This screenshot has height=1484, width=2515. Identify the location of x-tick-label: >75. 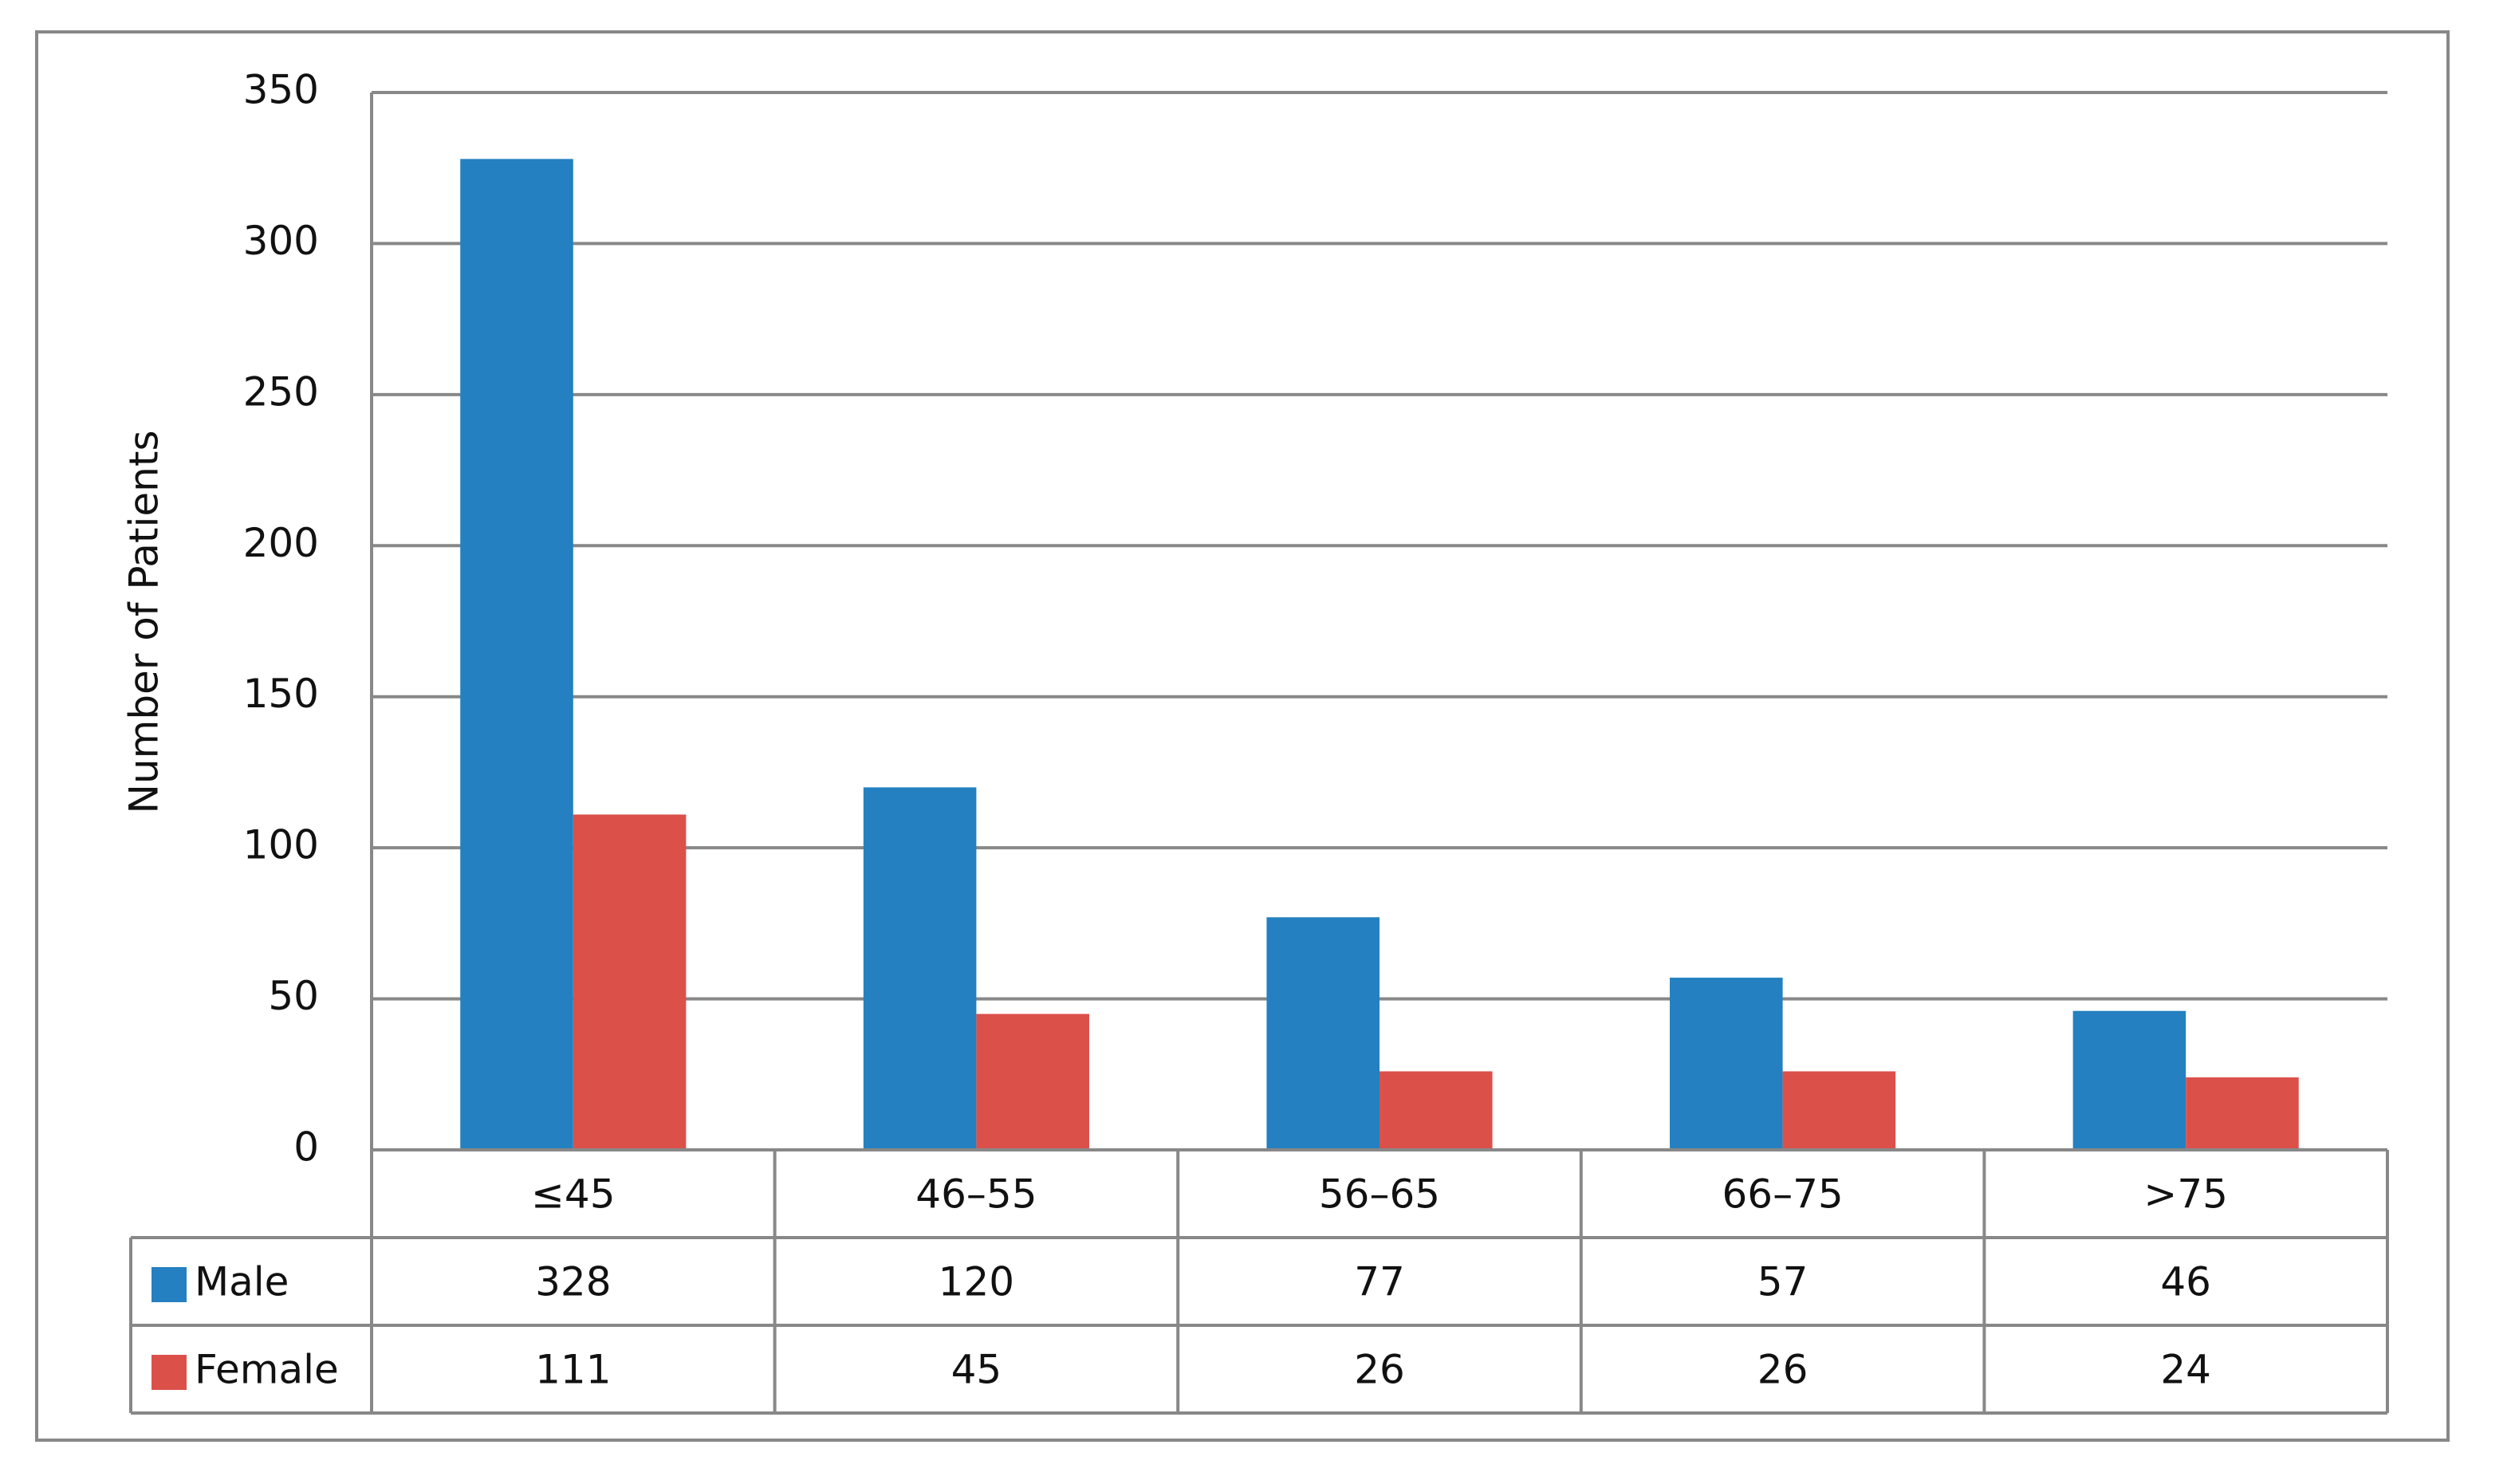
(2185, 1194).